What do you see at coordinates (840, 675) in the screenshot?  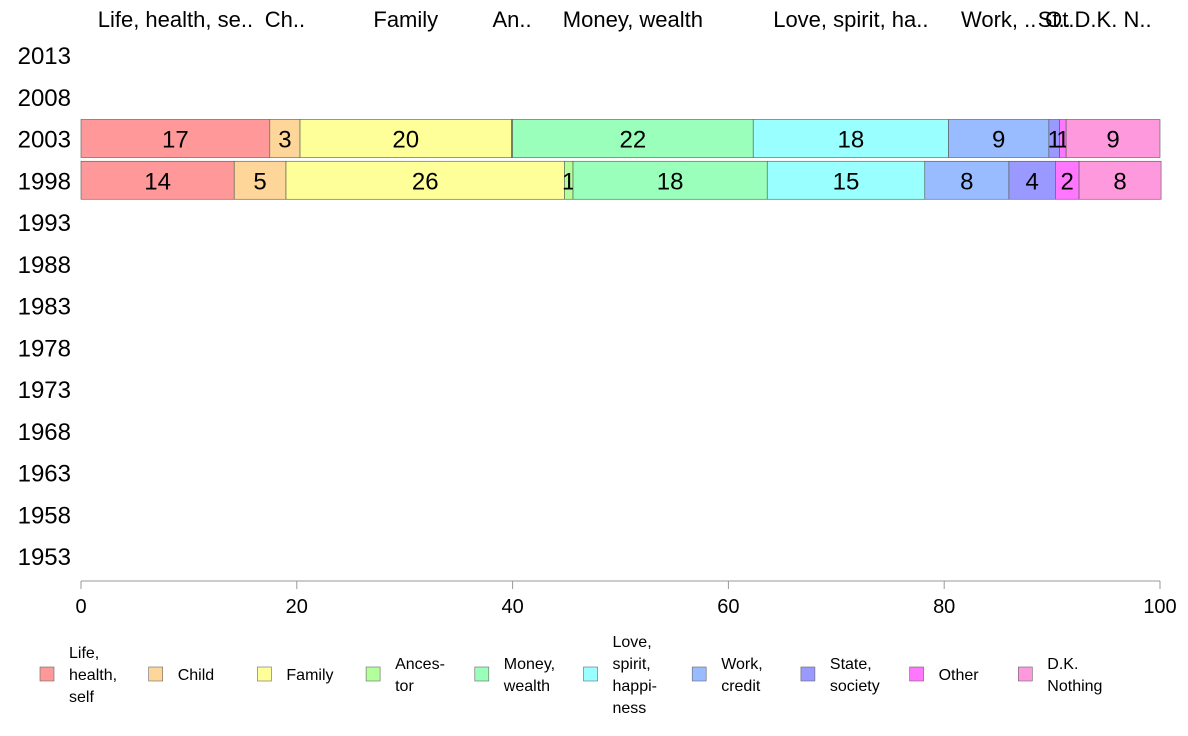 I see `legend-item: State, society` at bounding box center [840, 675].